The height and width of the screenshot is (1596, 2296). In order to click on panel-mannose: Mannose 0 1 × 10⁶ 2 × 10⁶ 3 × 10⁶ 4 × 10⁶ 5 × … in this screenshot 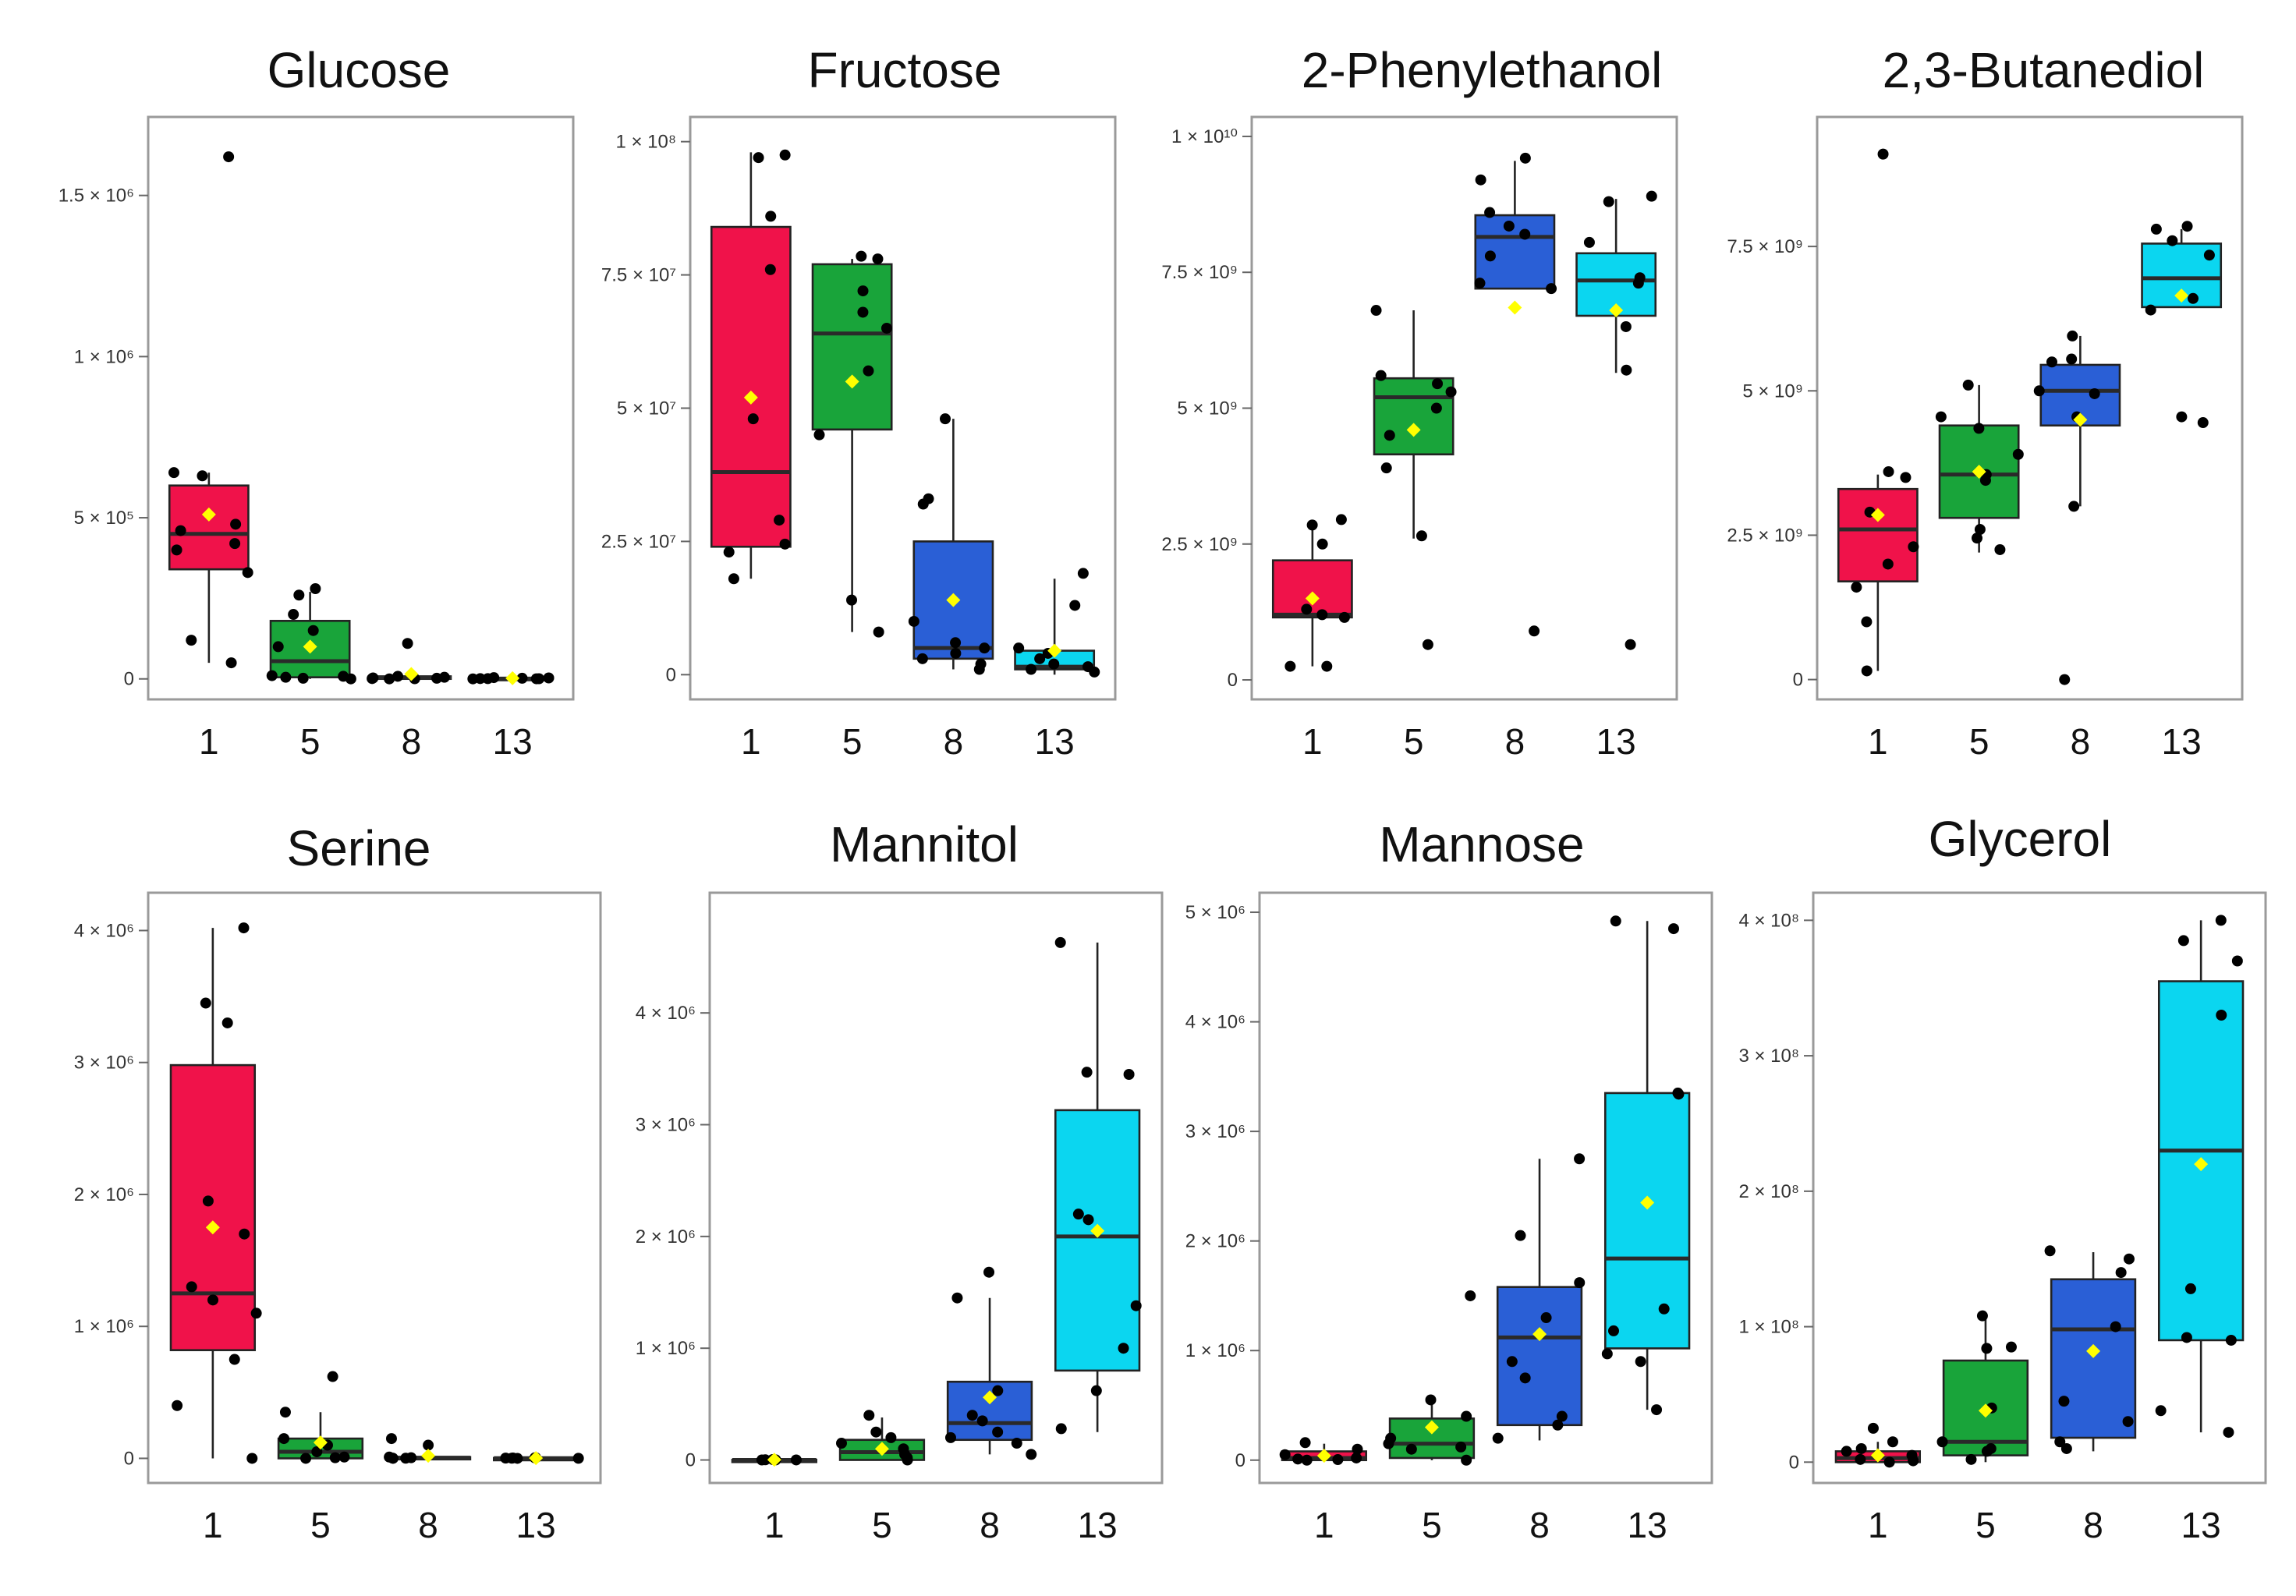, I will do `click(1449, 1180)`.